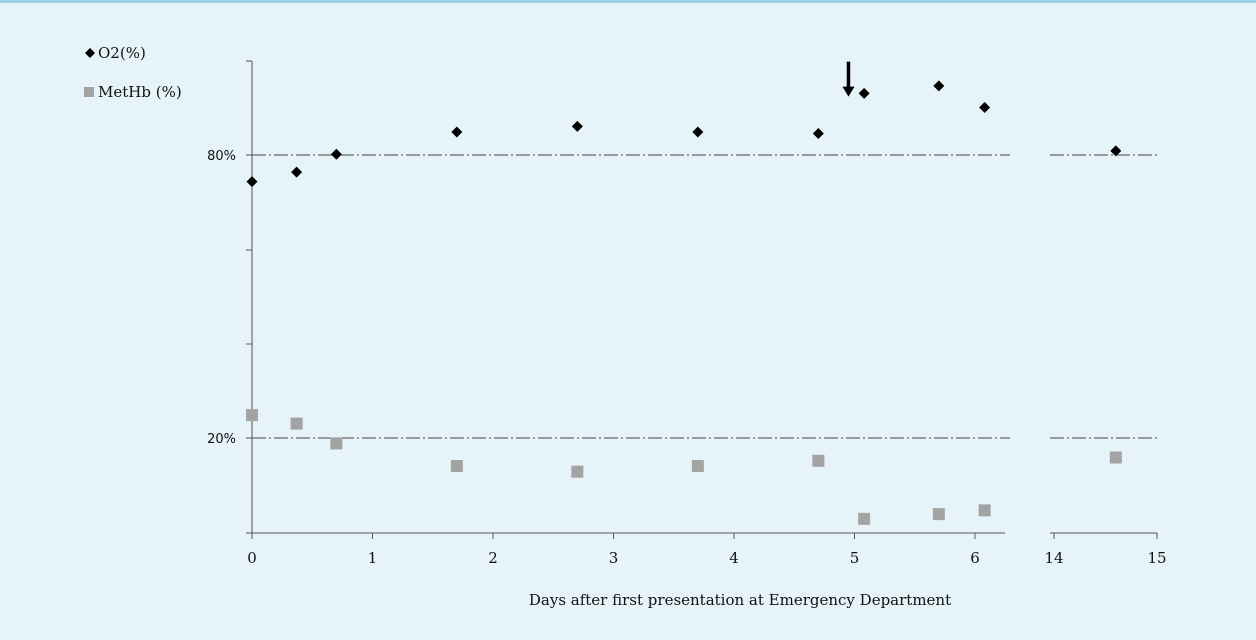  What do you see at coordinates (1053, 558) in the screenshot?
I see `x-tick-label: 14` at bounding box center [1053, 558].